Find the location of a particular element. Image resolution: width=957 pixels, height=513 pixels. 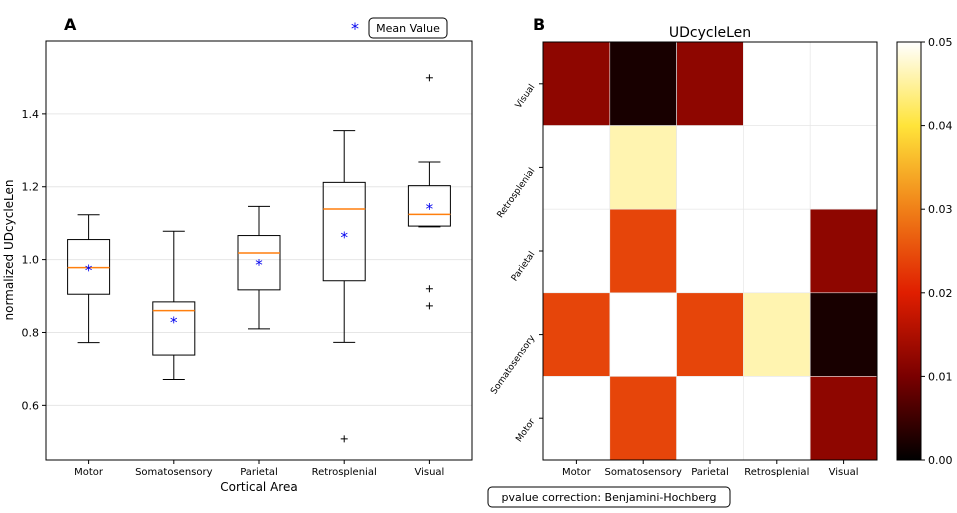

colorbar-tick-label: 0.05 is located at coordinates (940, 42).